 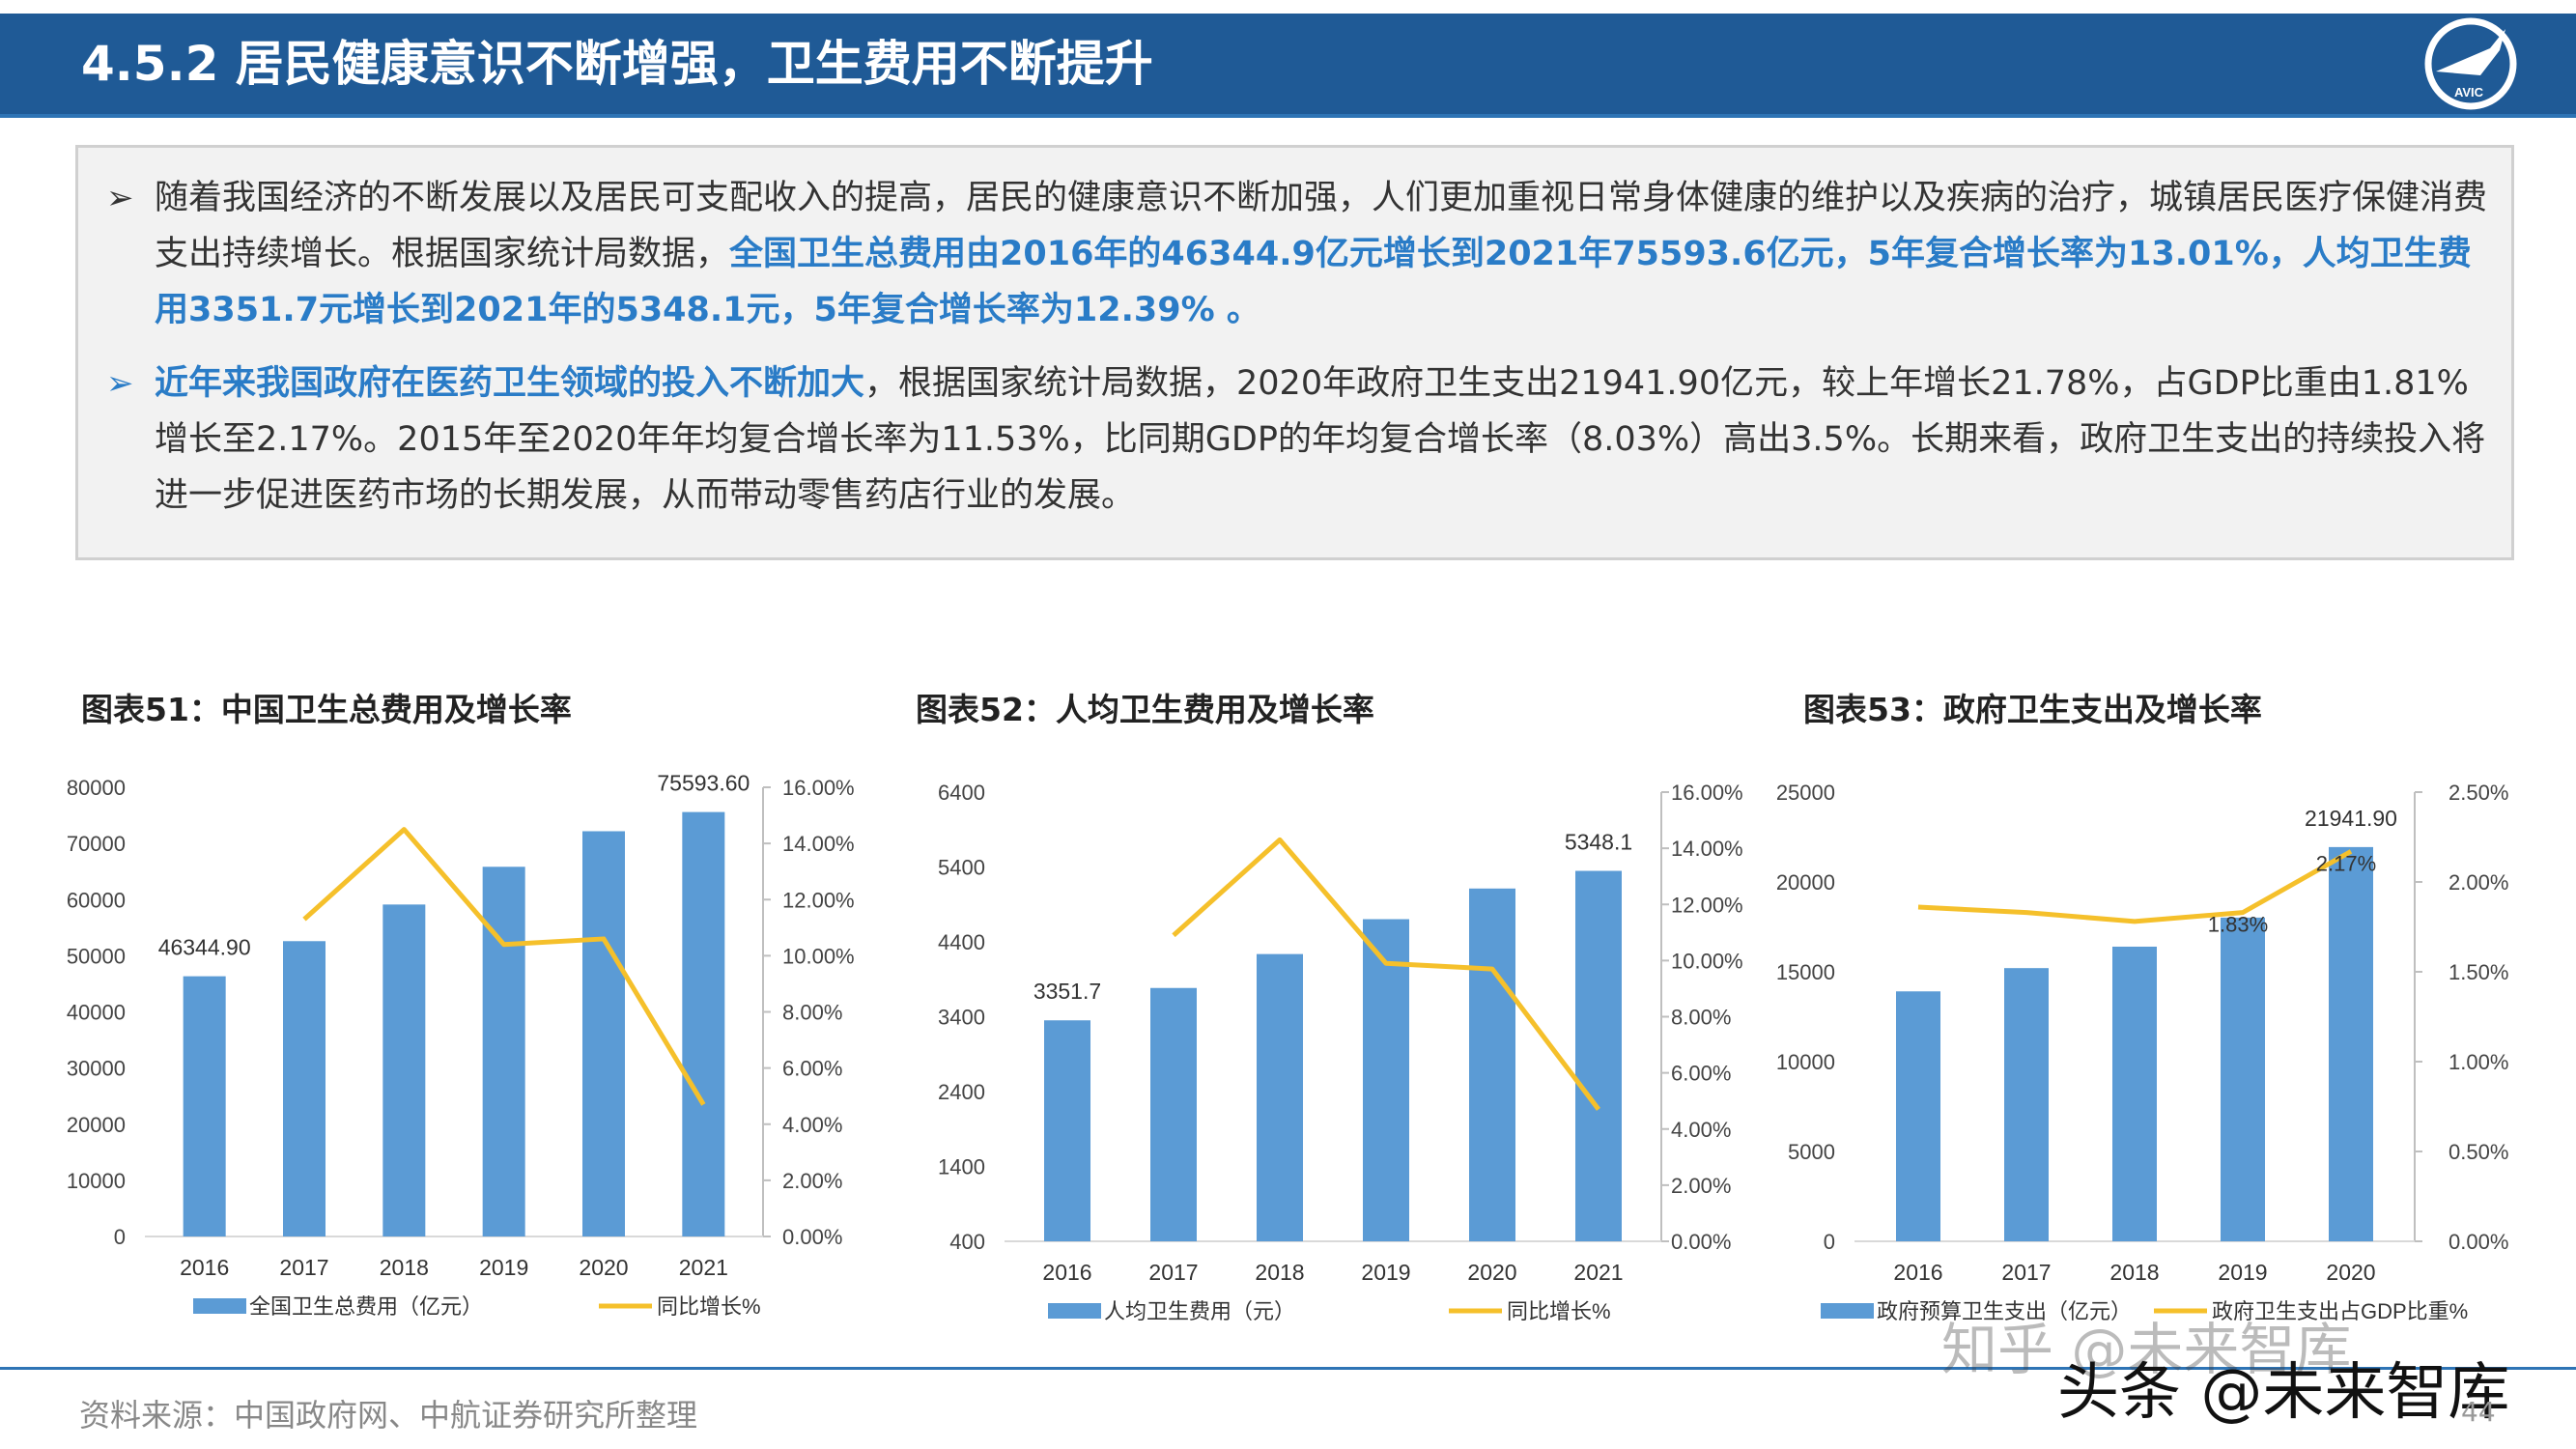 I want to click on right-tick-label: 6.00%, so click(x=812, y=1069).